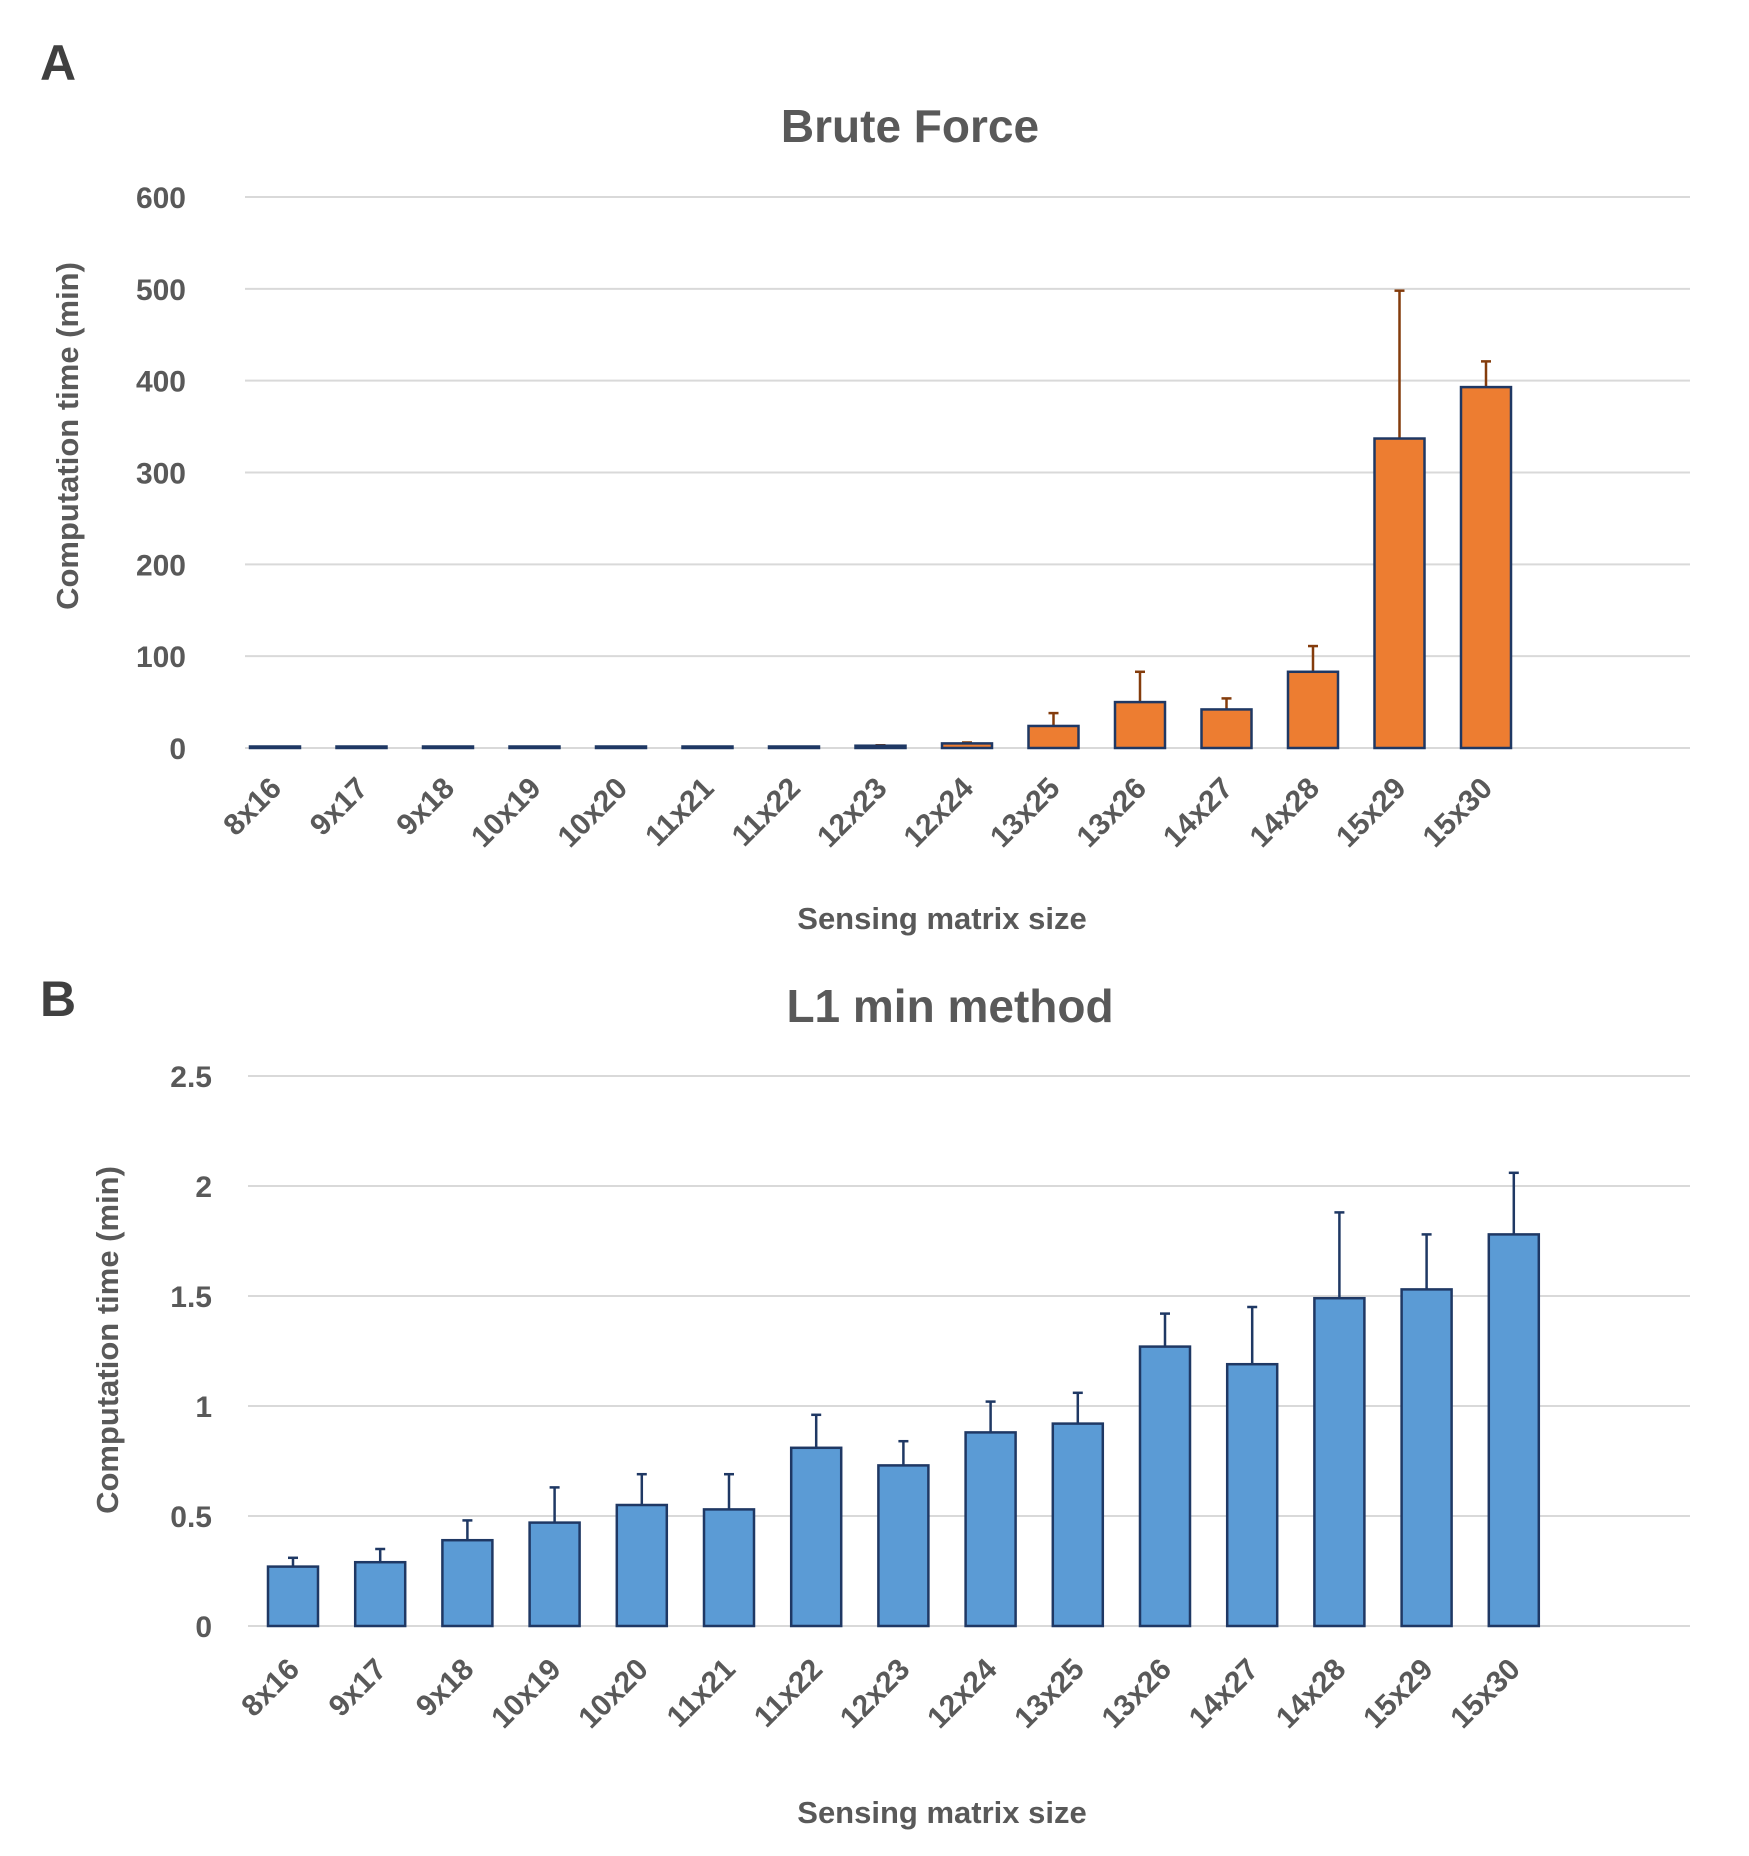 Image resolution: width=1749 pixels, height=1856 pixels. Describe the element at coordinates (67, 436) in the screenshot. I see `y-axis-title-a: Computation time (min)` at that location.